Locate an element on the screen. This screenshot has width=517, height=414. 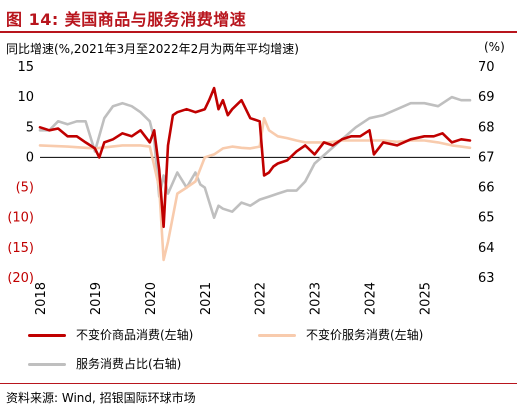
left-axis-tick-label: (15) is located at coordinates (20, 248).